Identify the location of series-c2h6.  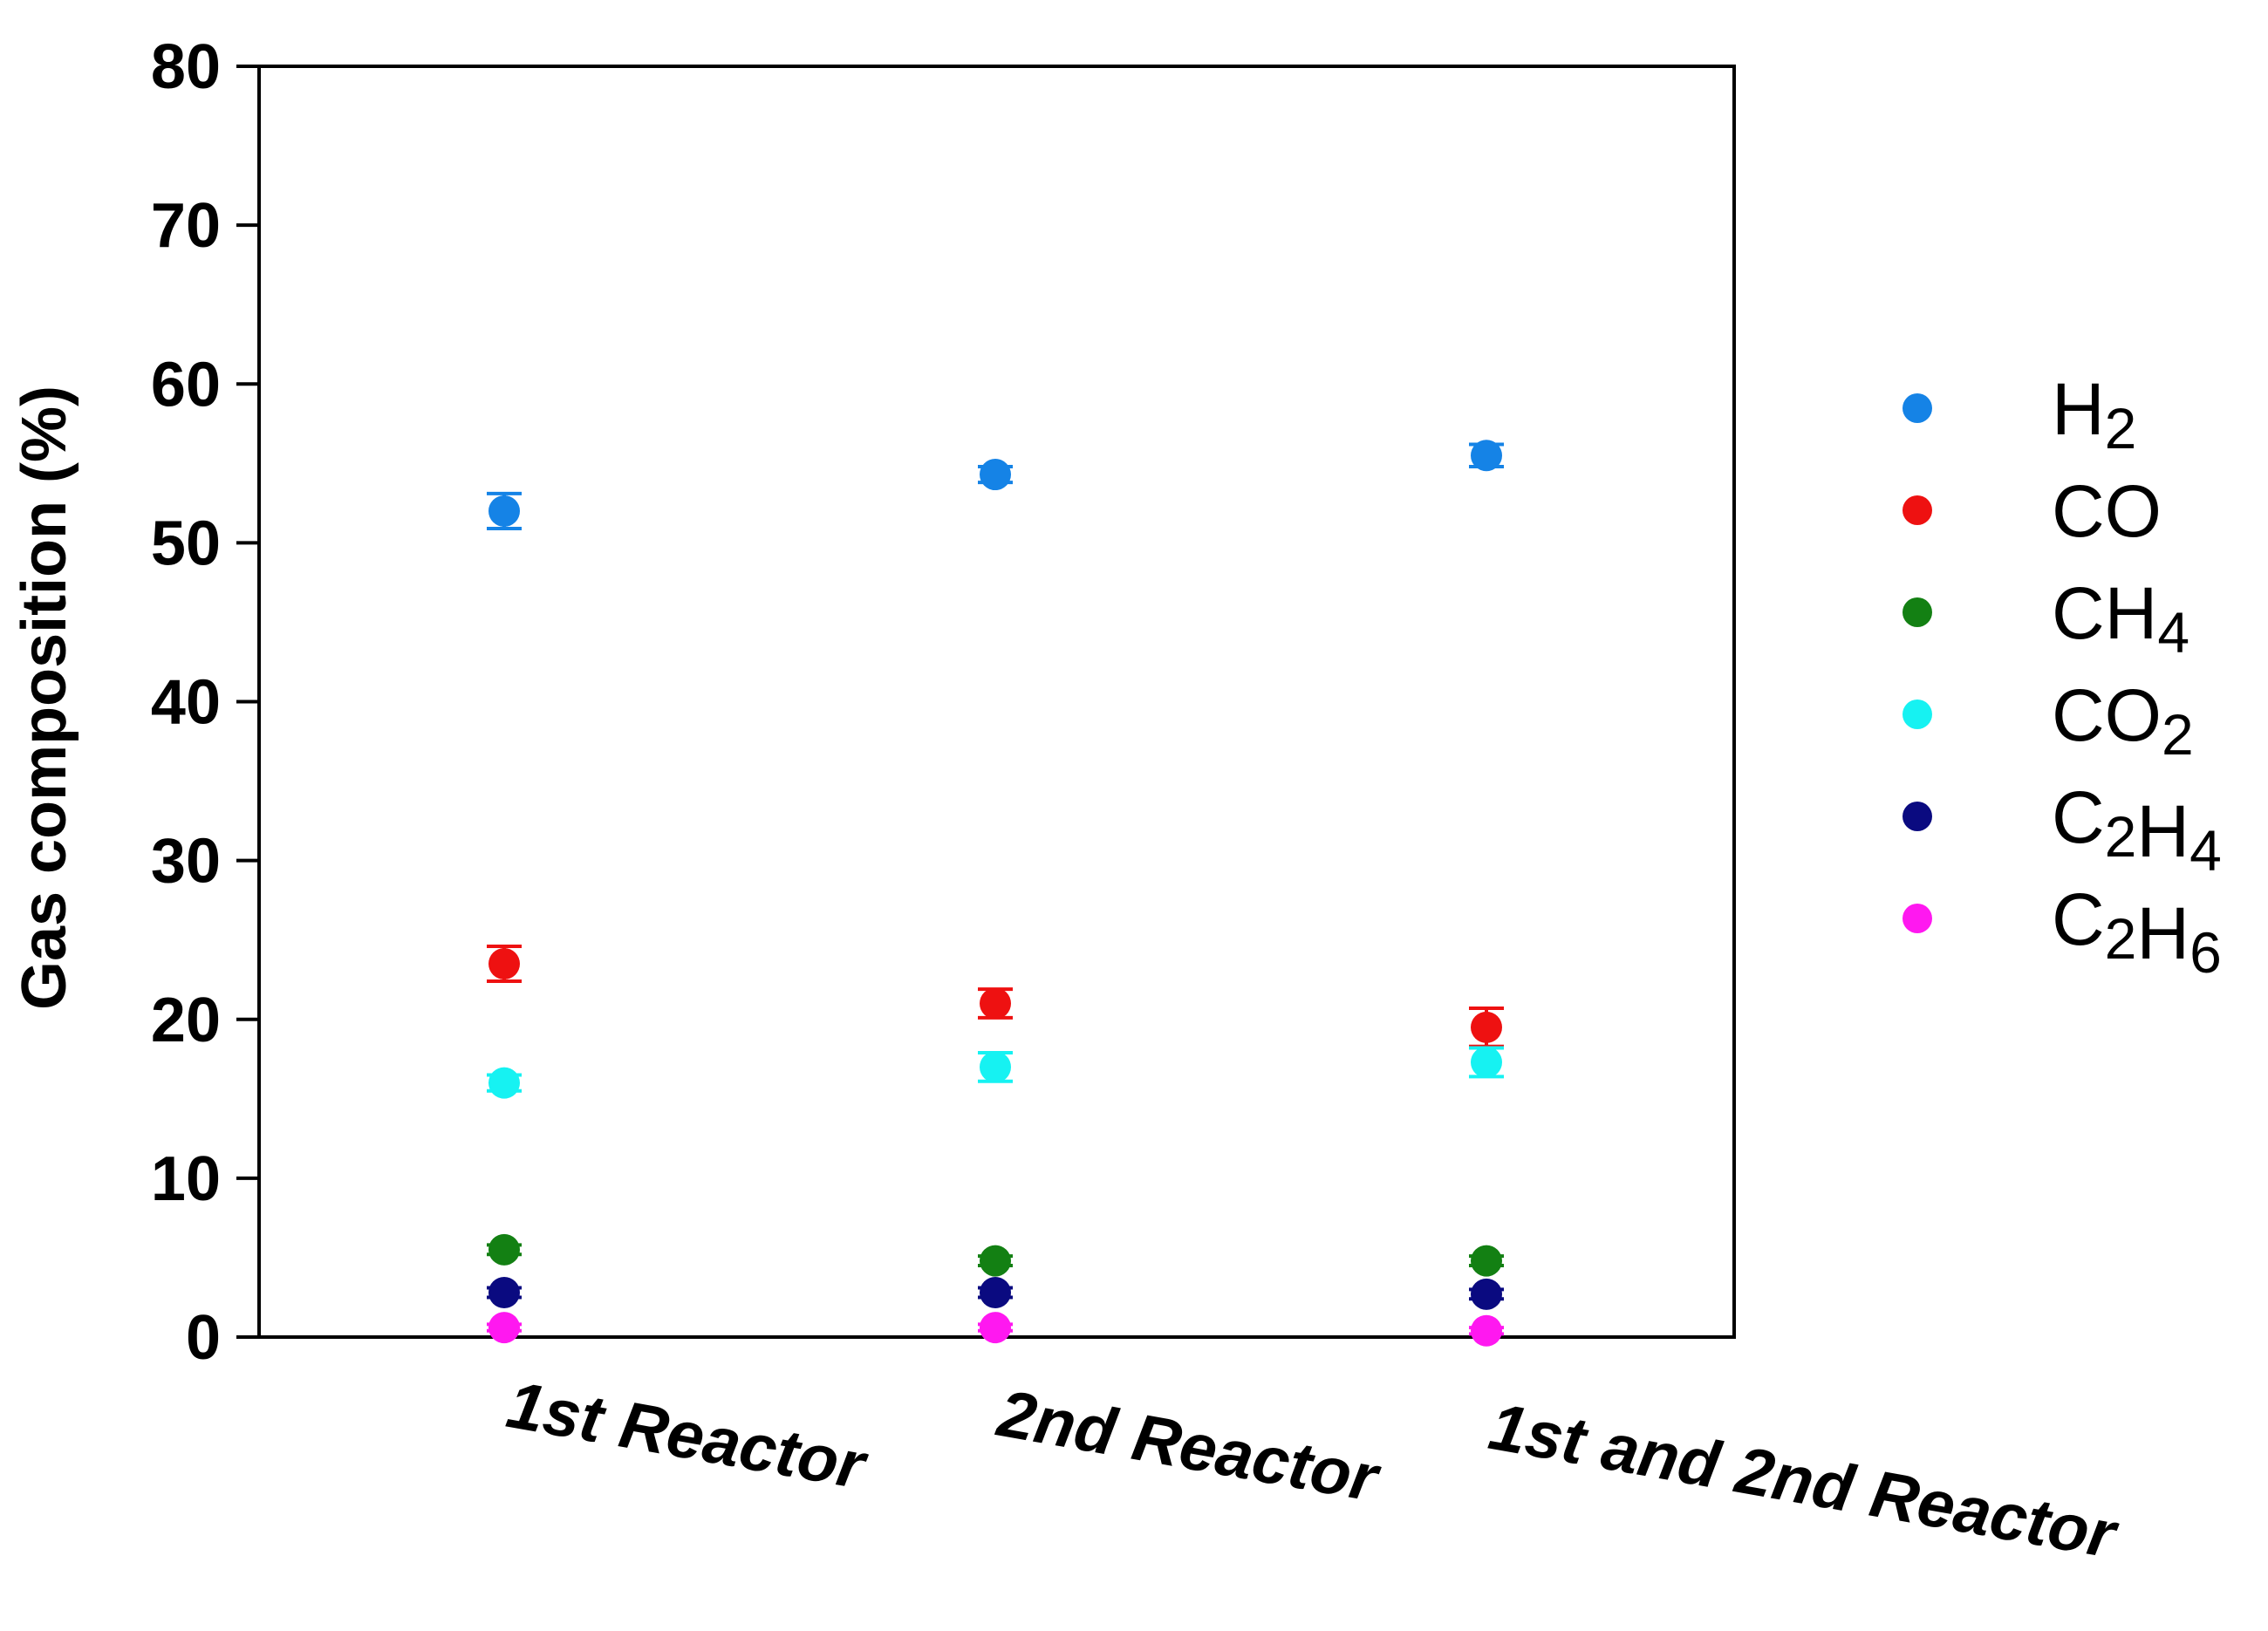
(996, 1329).